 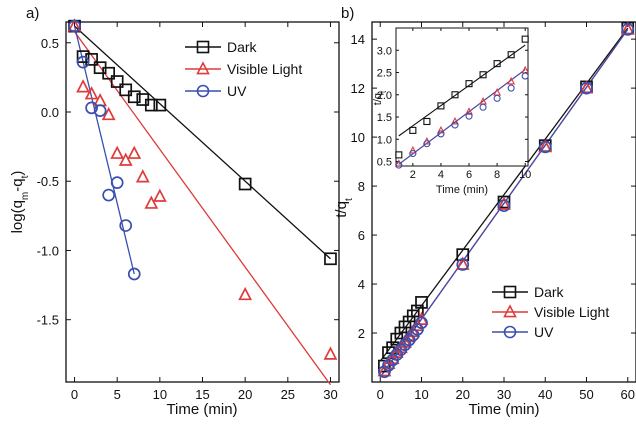 What do you see at coordinates (384, 118) in the screenshot?
I see `inset-y-tick-label: 1.5` at bounding box center [384, 118].